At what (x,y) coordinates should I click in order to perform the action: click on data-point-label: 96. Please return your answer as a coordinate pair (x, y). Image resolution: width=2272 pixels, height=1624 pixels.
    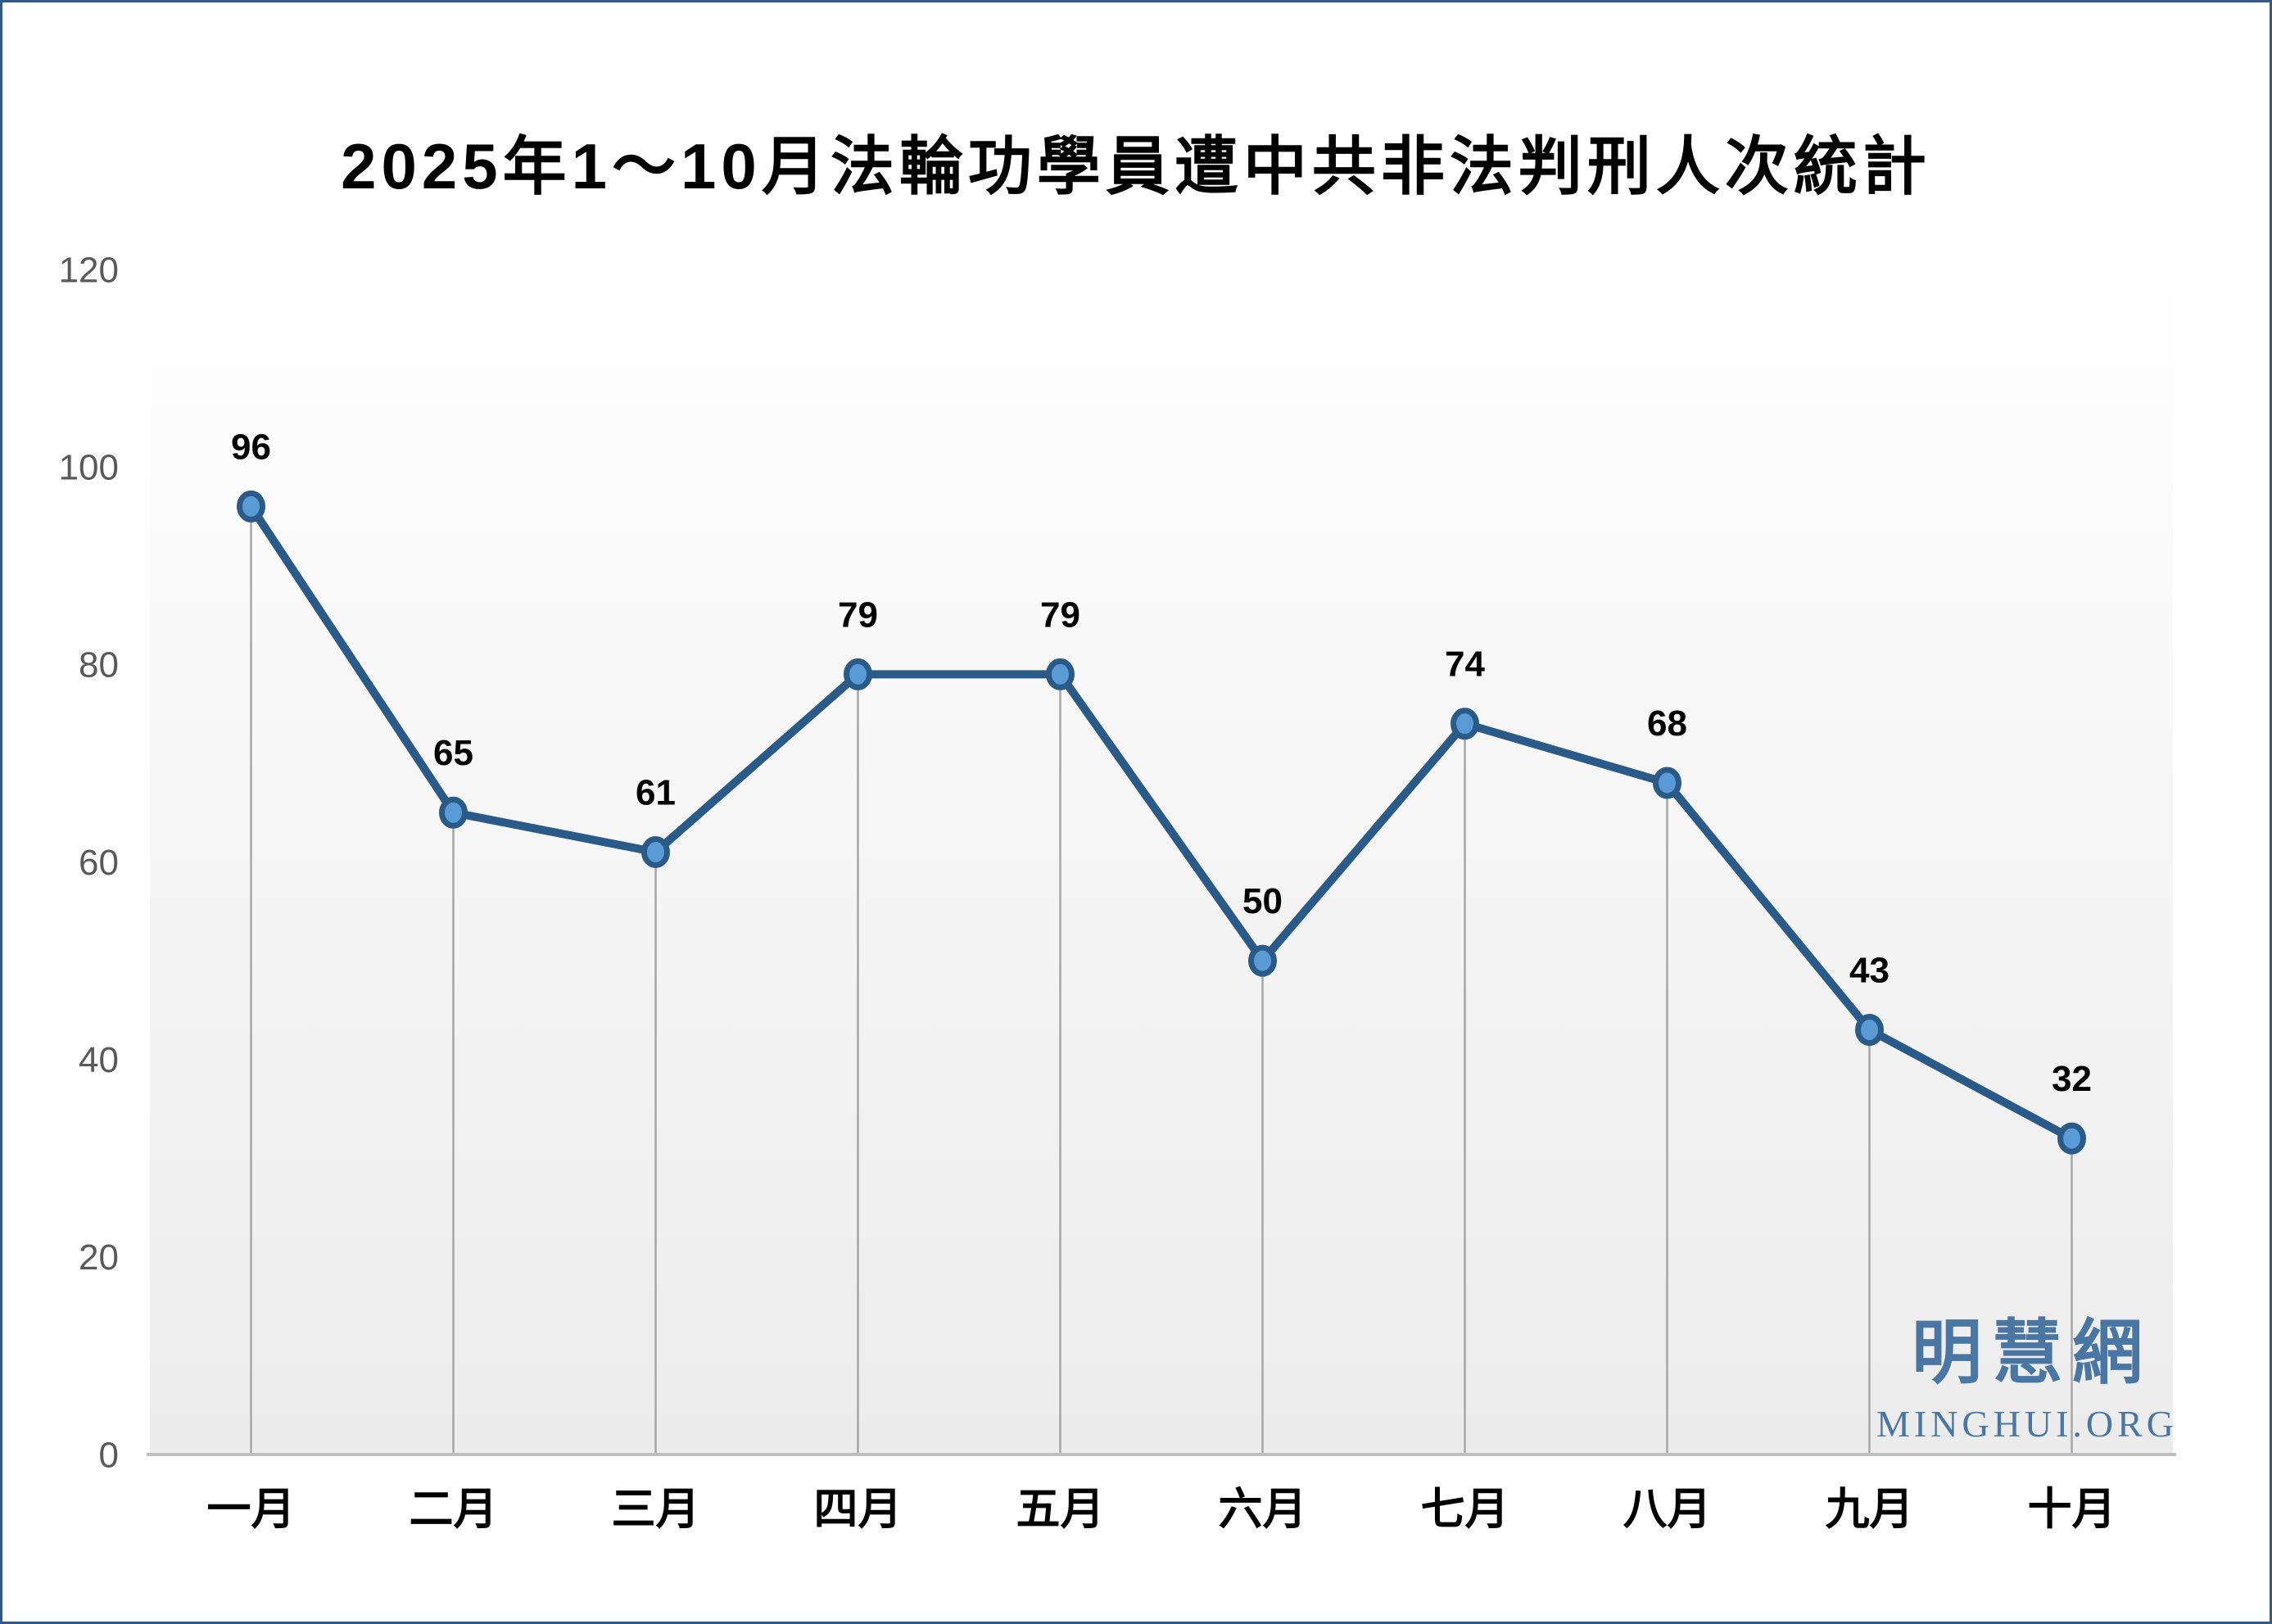
    Looking at the image, I should click on (251, 447).